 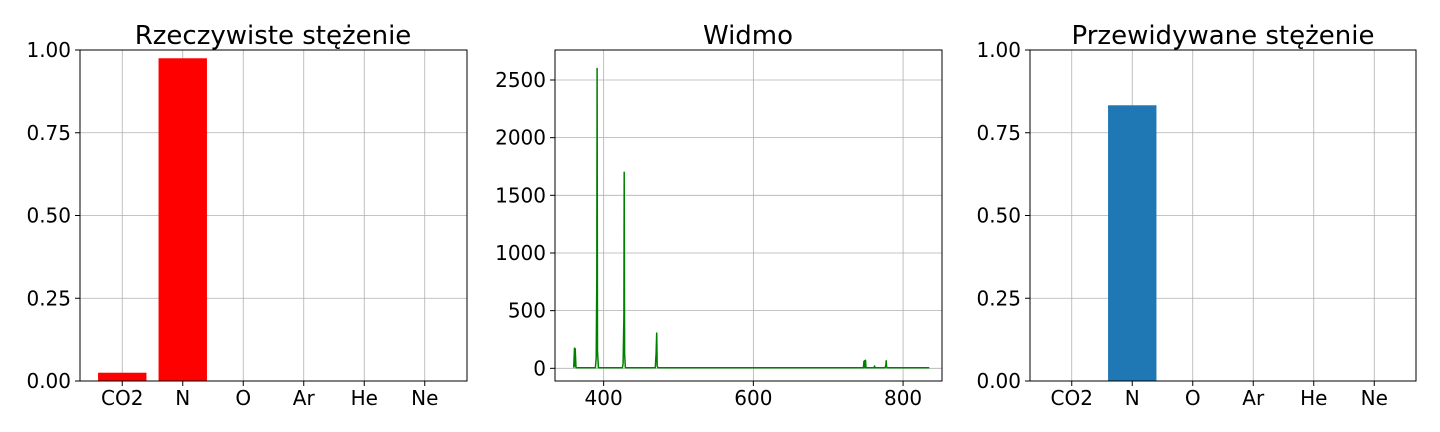 What do you see at coordinates (273, 36) in the screenshot?
I see `chart-title-actual-concentration: Rzeczywiste stężenie` at bounding box center [273, 36].